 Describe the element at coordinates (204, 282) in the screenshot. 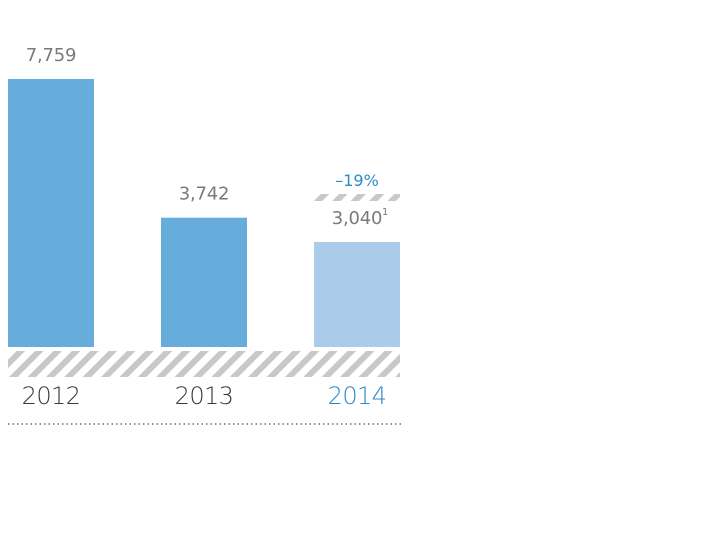

I see `bar-2013` at that location.